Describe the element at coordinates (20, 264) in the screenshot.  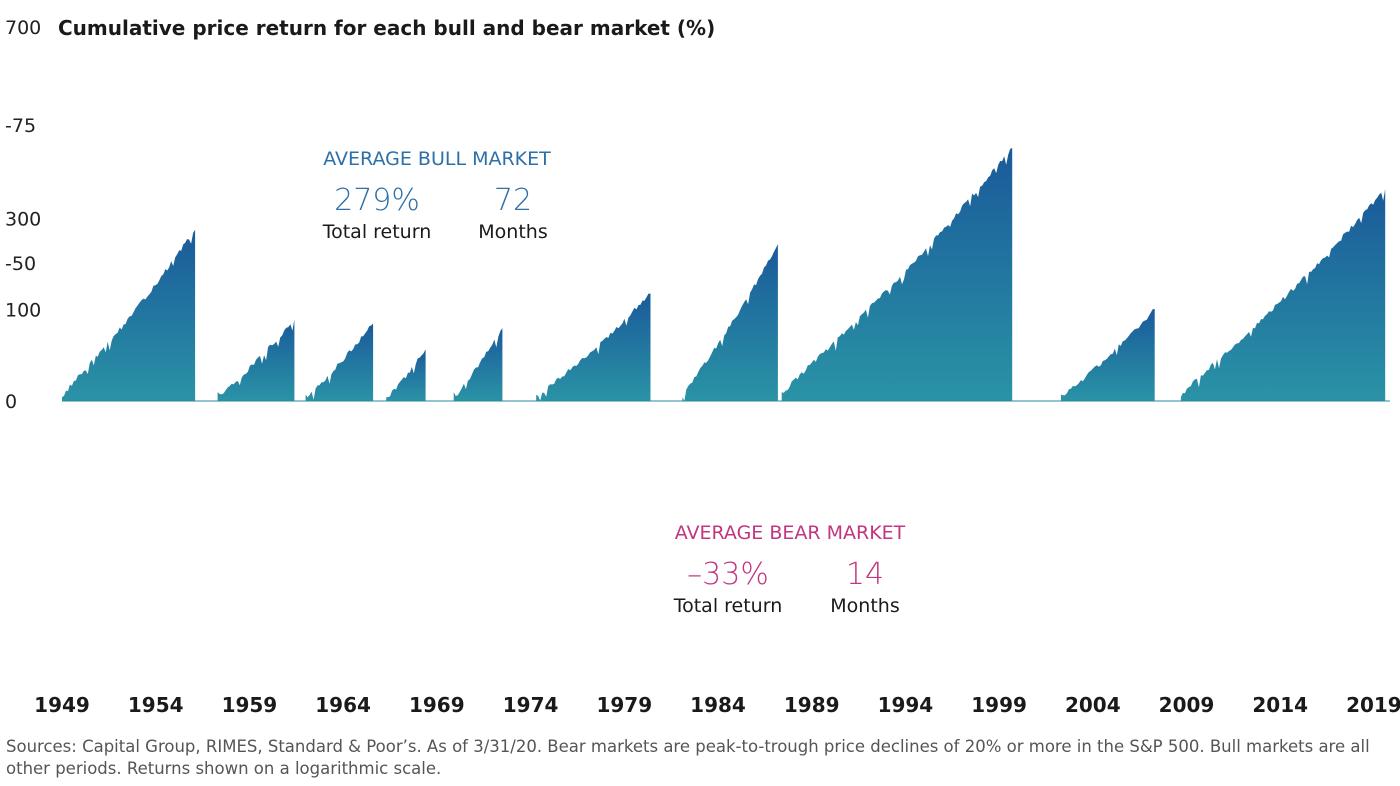
I see `y-tick-label: -50` at that location.